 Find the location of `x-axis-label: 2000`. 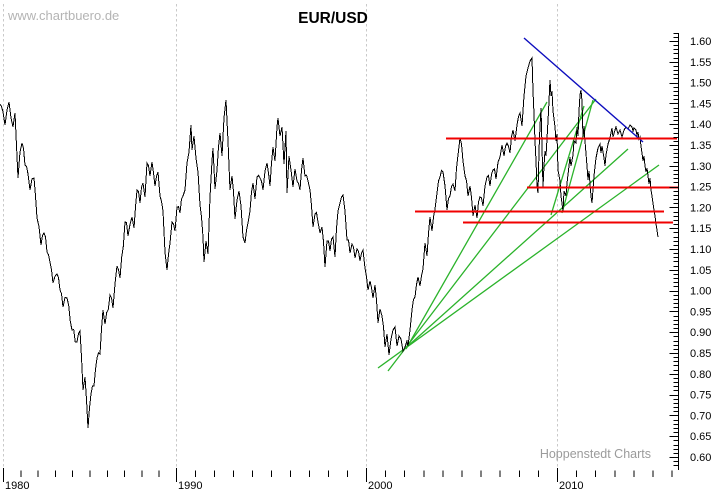

x-axis-label: 2000 is located at coordinates (380, 486).